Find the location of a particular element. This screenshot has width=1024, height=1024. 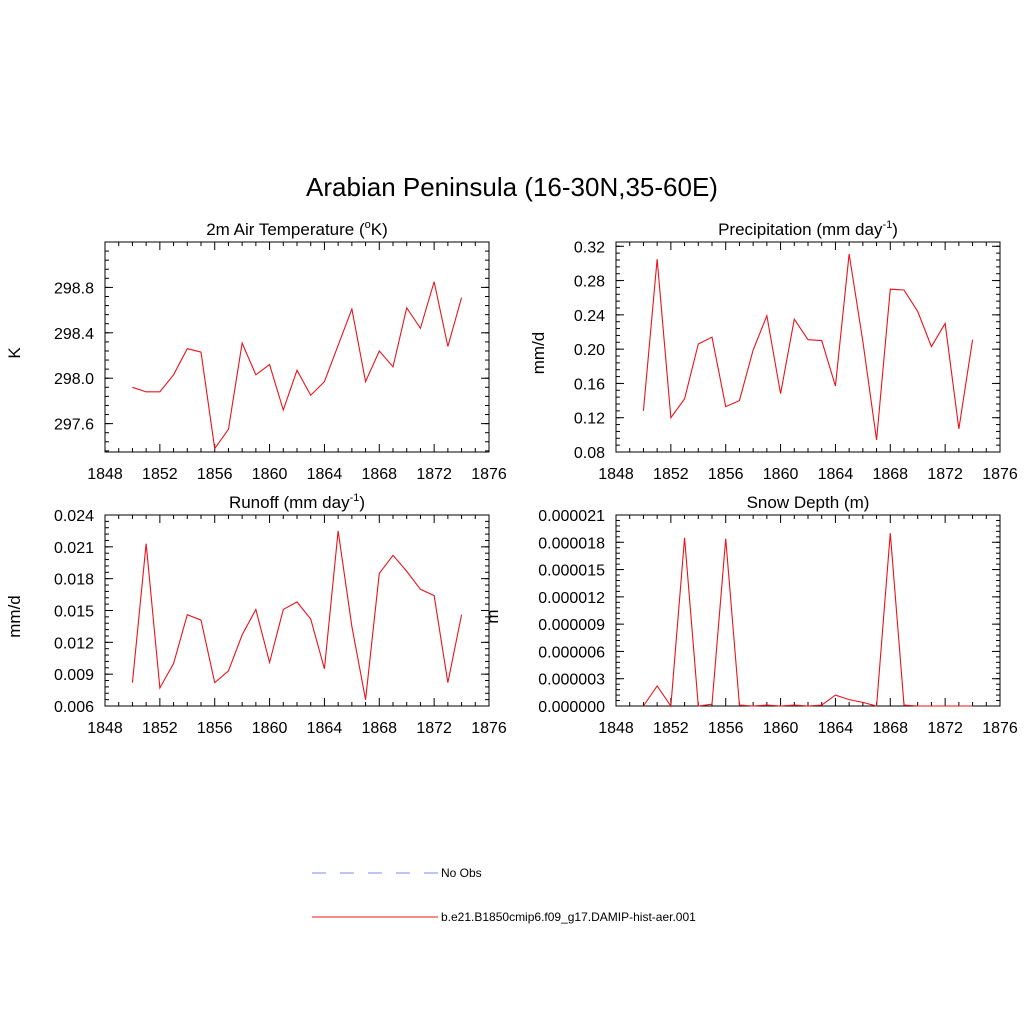

y-tick-label: 0.12 is located at coordinates (589, 419).